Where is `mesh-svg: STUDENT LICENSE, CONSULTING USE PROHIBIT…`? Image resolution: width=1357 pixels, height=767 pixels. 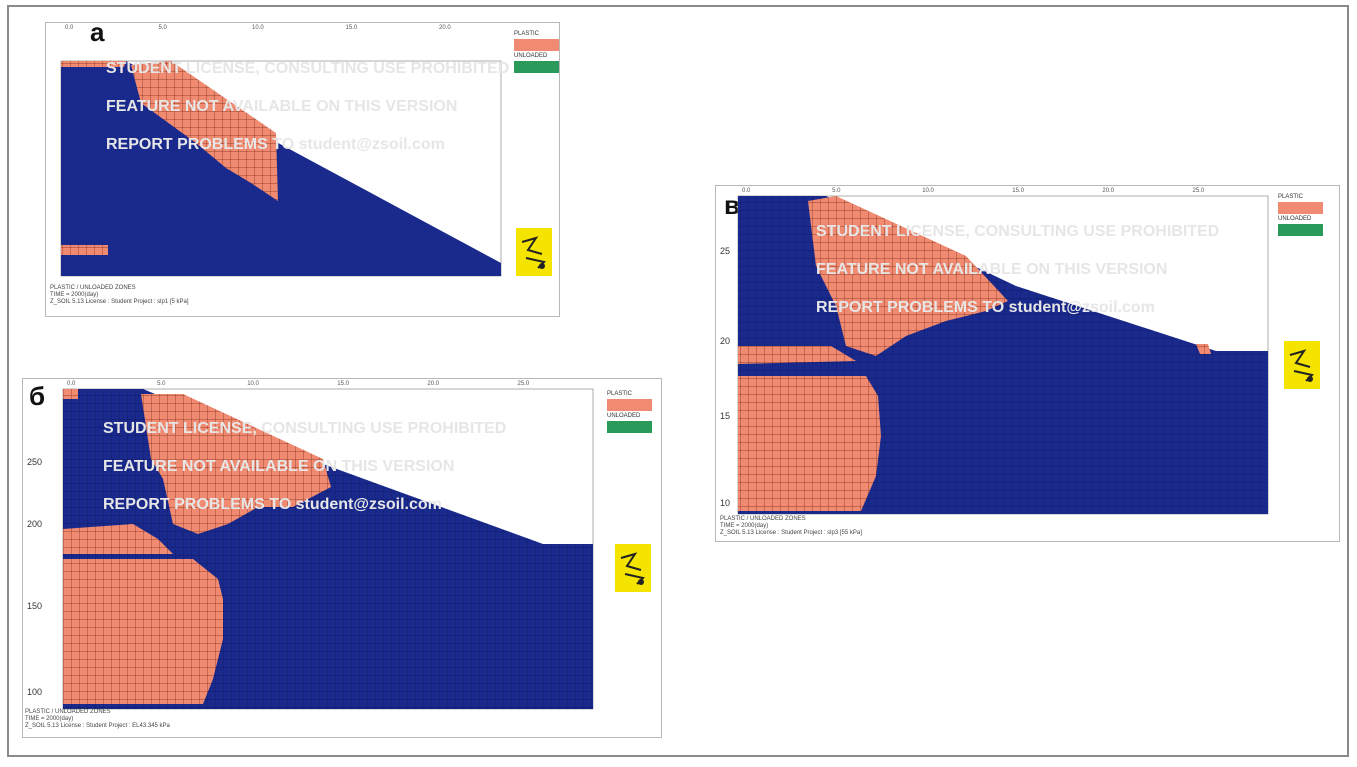
mesh-svg: STUDENT LICENSE, CONSULTING USE PROHIBIT… is located at coordinates (284, 168).